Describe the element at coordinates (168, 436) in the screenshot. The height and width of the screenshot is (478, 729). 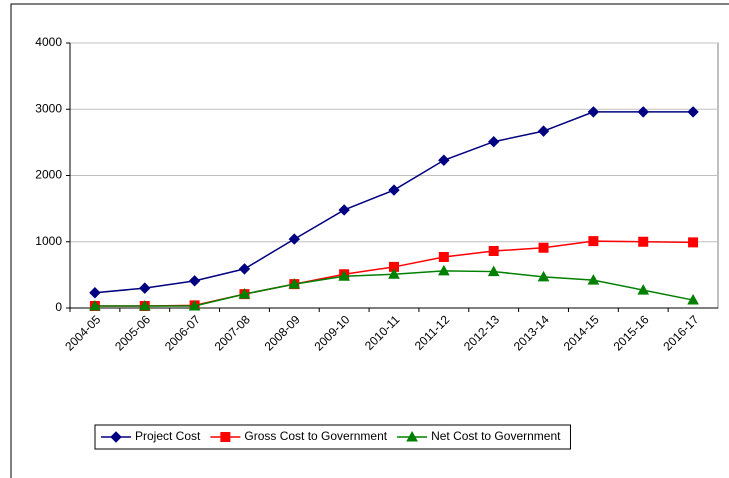
I see `legend-label: Project Cost` at that location.